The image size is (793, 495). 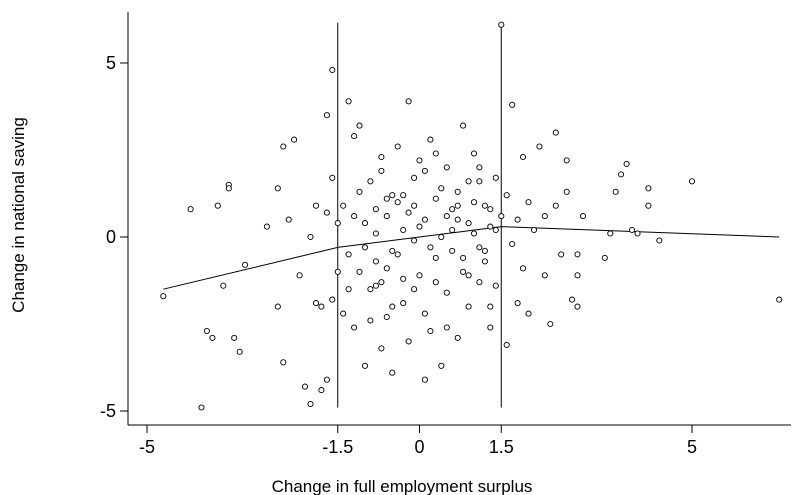 What do you see at coordinates (402, 486) in the screenshot?
I see `x-axis-title: Change in full employment surplus` at bounding box center [402, 486].